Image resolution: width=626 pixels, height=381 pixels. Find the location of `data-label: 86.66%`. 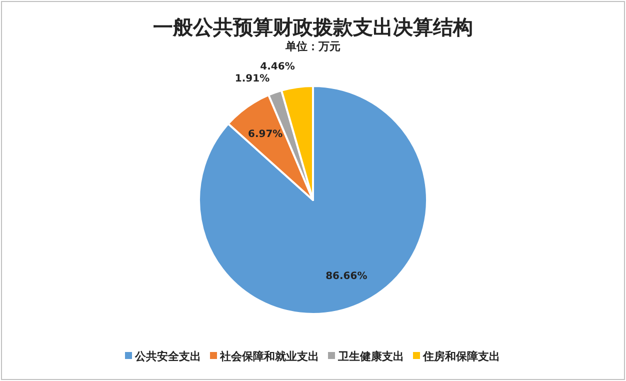

data-label: 86.66% is located at coordinates (347, 276).